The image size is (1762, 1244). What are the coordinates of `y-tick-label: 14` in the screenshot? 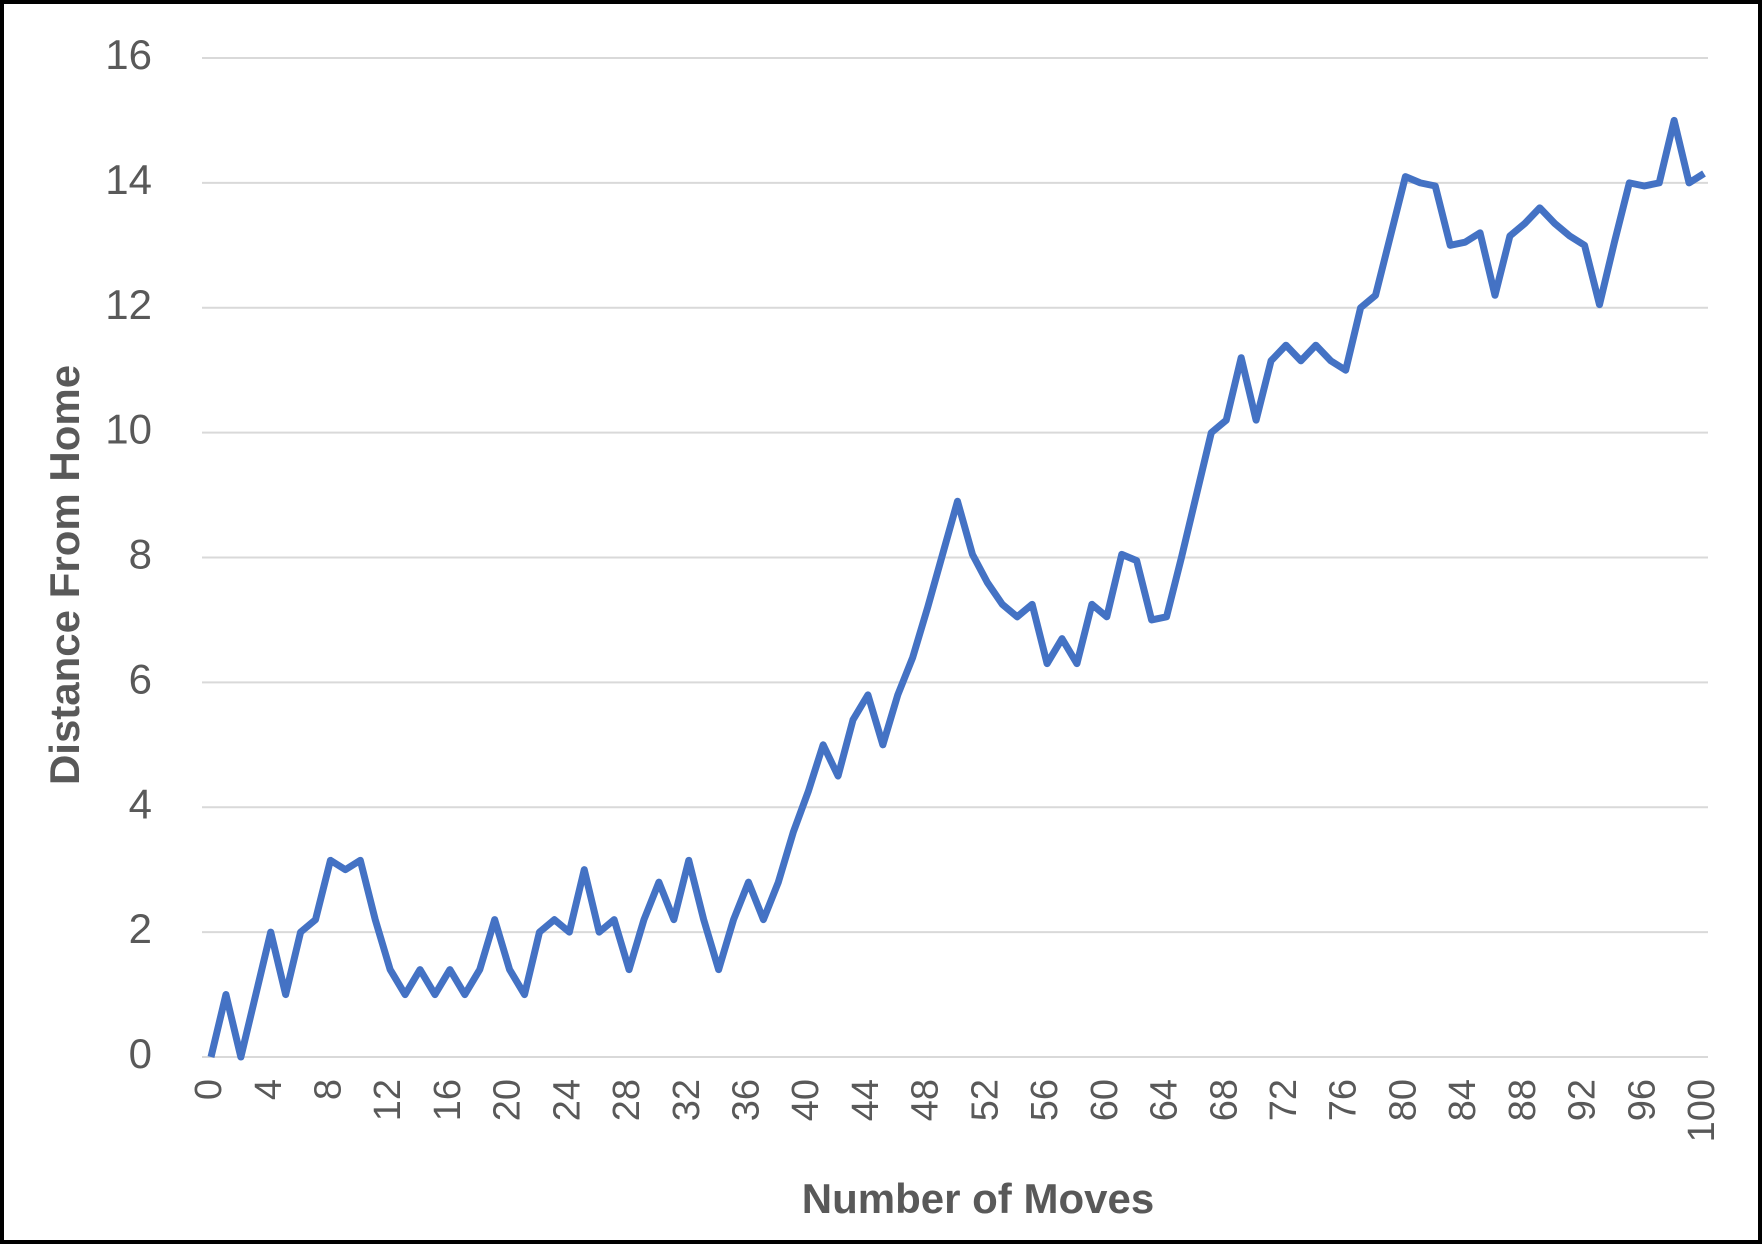 It's located at (128, 179).